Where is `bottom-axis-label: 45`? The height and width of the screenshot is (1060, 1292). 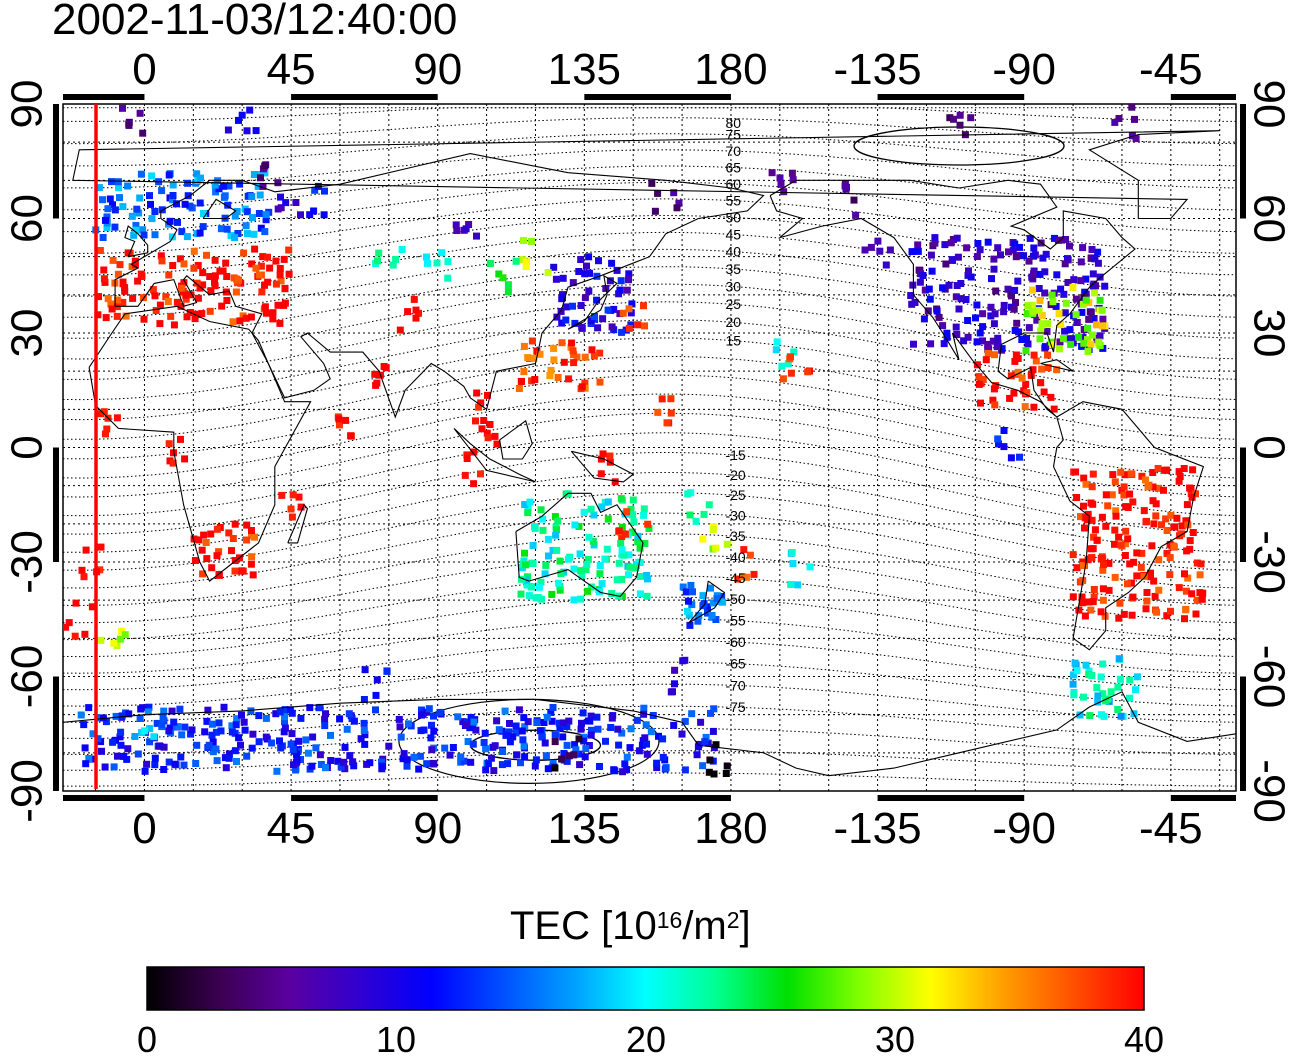
bottom-axis-label: 45 is located at coordinates (291, 828).